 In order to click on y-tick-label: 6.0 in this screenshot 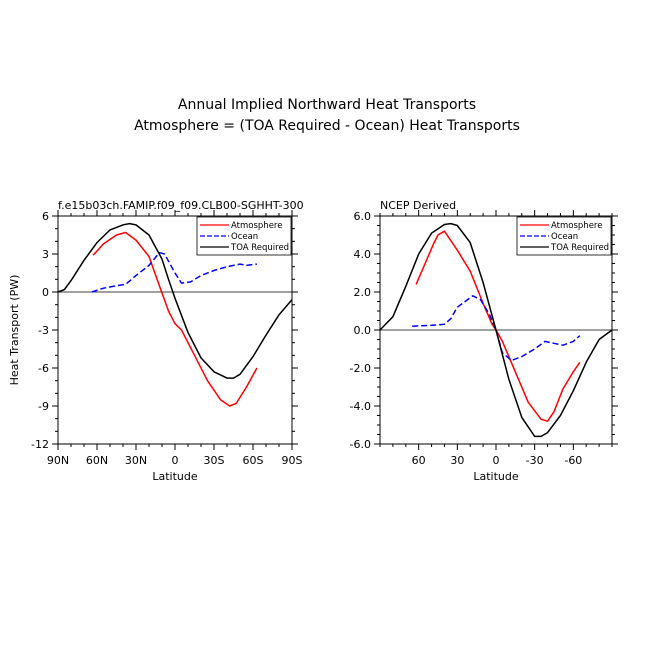, I will do `click(363, 216)`.